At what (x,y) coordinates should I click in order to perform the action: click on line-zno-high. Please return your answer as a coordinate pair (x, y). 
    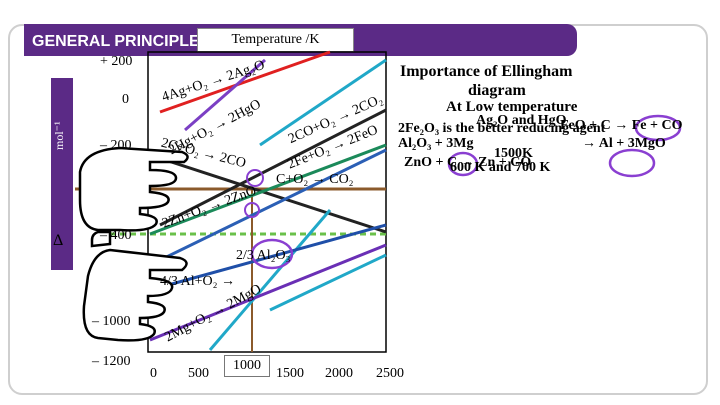
    Looking at the image, I should click on (270, 280).